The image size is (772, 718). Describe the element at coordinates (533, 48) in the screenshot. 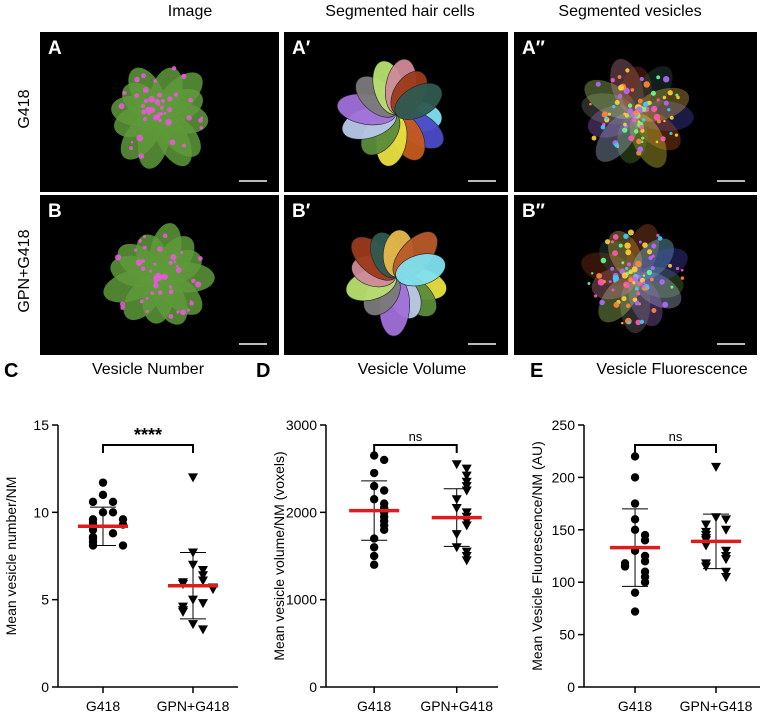

I see `panel-letter: A″` at that location.